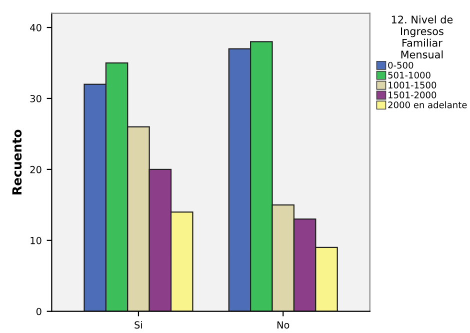 The width and height of the screenshot is (470, 333). What do you see at coordinates (36, 98) in the screenshot?
I see `y-tick-label: 30` at bounding box center [36, 98].